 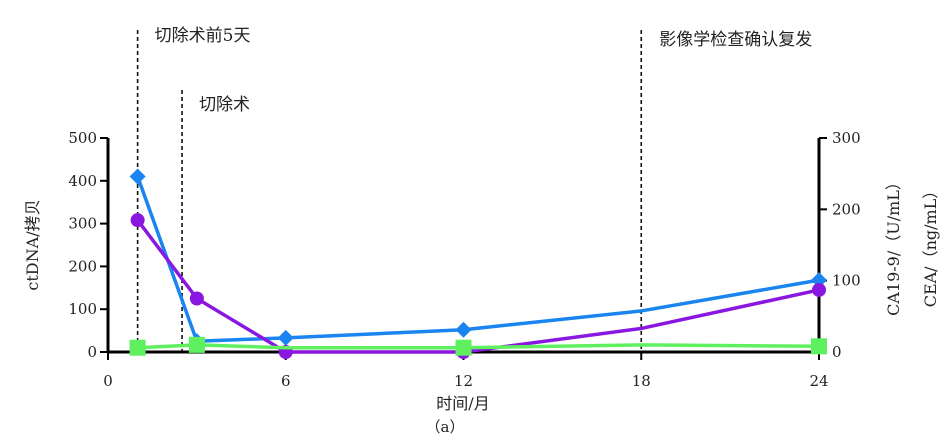 I want to click on left-y-tick-label: 300, so click(x=82, y=224).